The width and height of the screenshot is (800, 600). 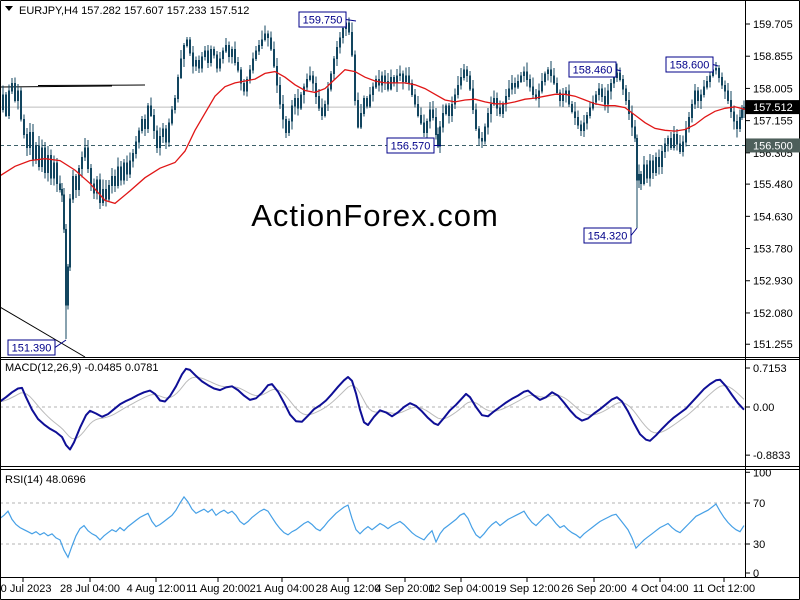 What do you see at coordinates (773, 282) in the screenshot?
I see `axis-tick-label: 152.930` at bounding box center [773, 282].